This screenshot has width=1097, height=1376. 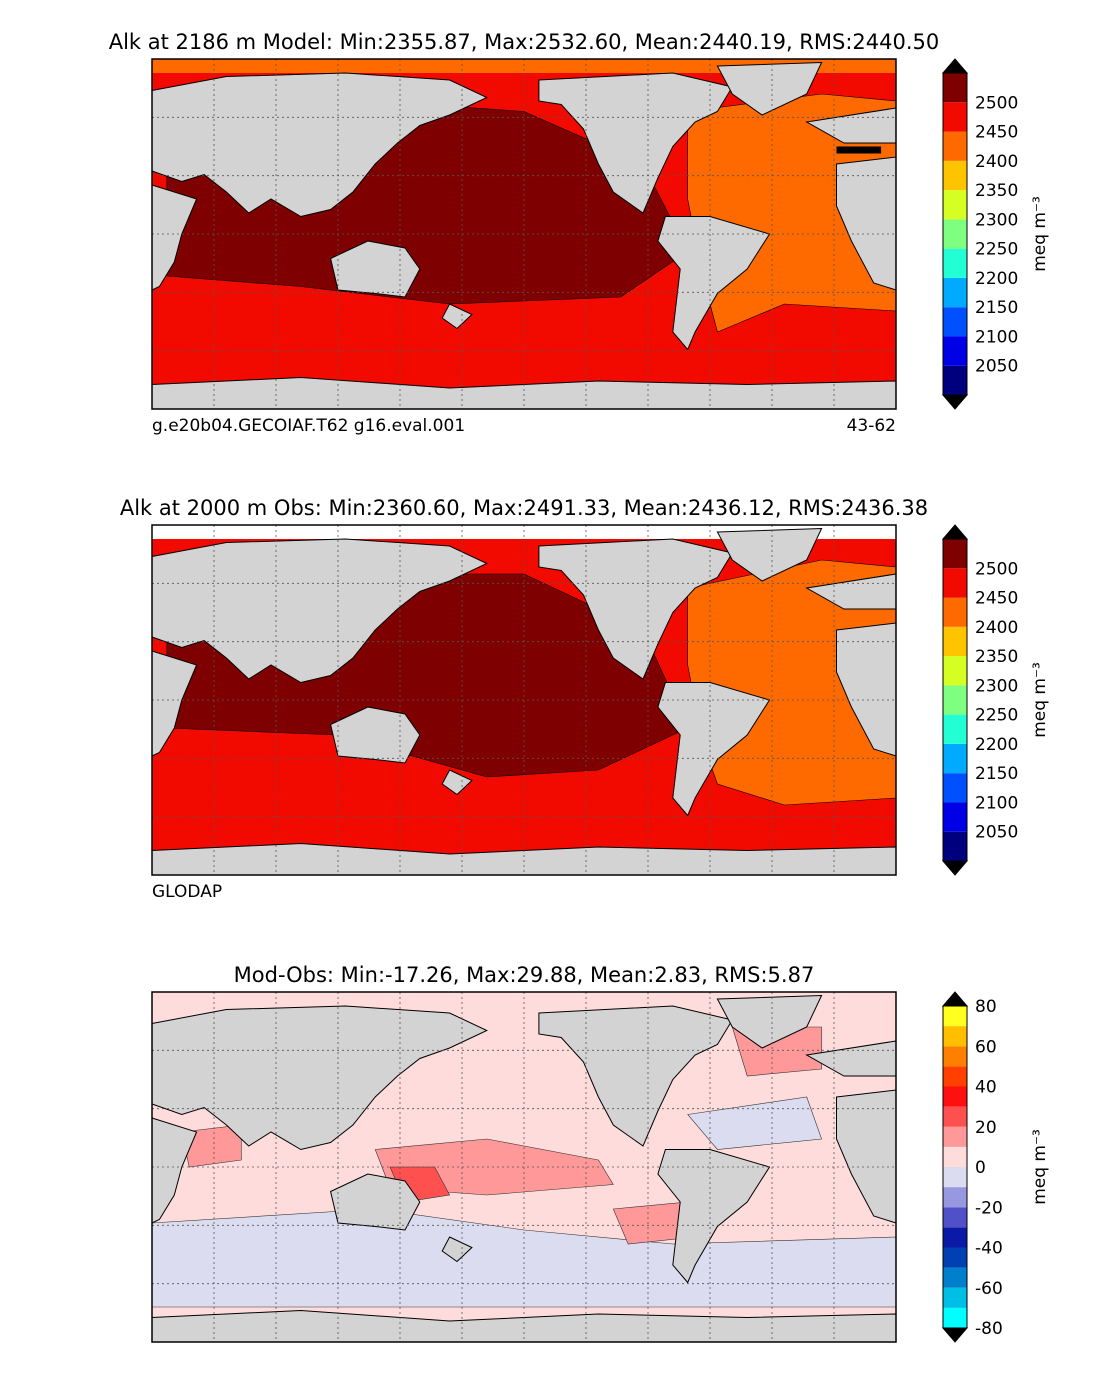 I want to click on colorbar-tick-label: 40, so click(x=986, y=1088).